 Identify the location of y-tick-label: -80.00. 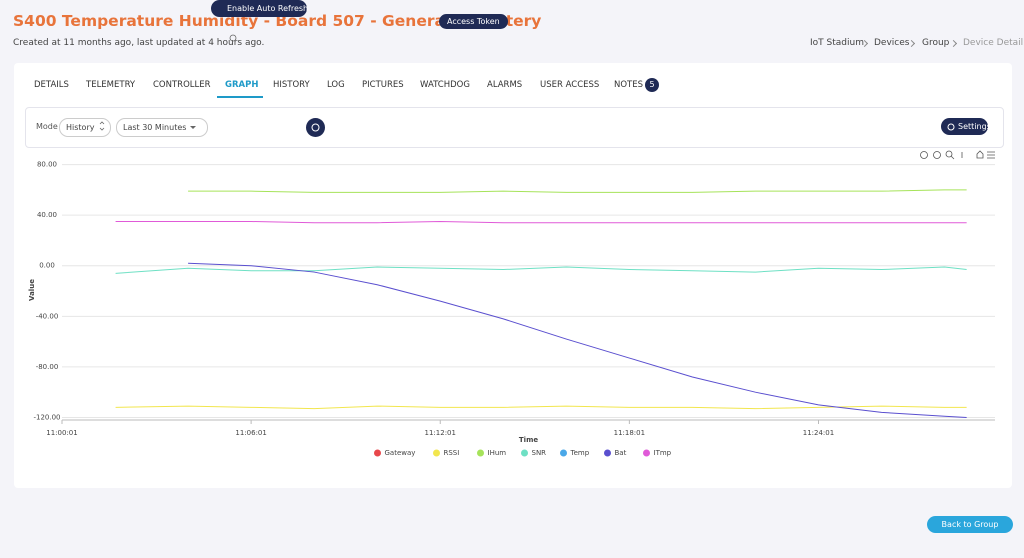
(47, 367).